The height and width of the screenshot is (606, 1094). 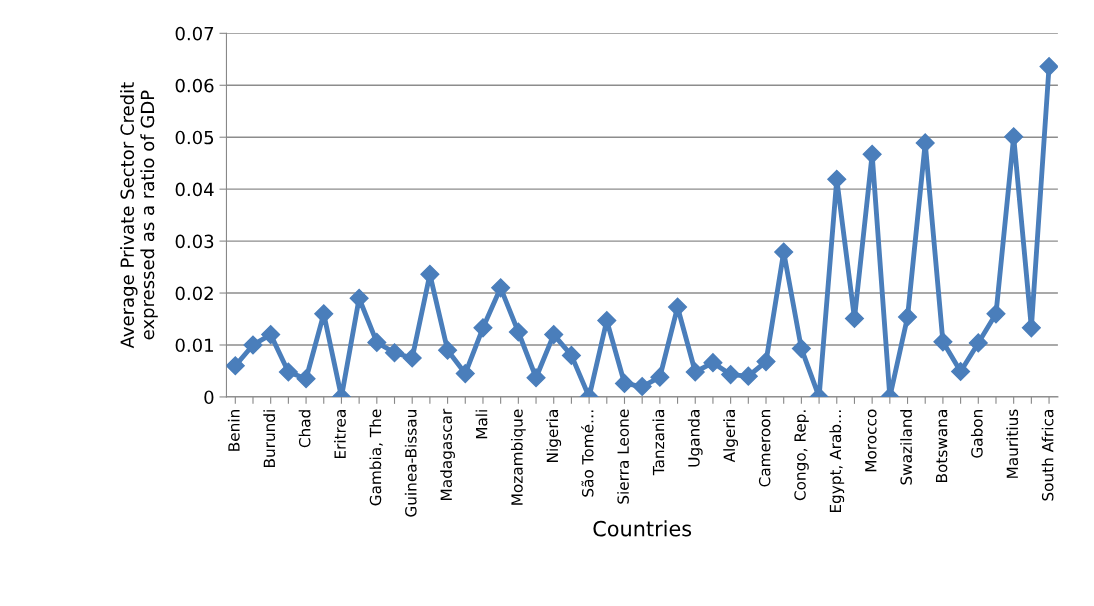 What do you see at coordinates (731, 436) in the screenshot?
I see `x-tick-label: Algeria` at bounding box center [731, 436].